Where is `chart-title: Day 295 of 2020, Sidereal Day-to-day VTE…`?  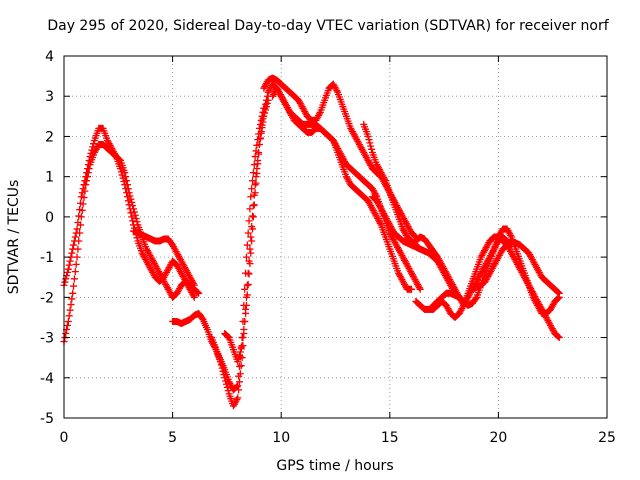 chart-title: Day 295 of 2020, Sidereal Day-to-day VTE… is located at coordinates (328, 26).